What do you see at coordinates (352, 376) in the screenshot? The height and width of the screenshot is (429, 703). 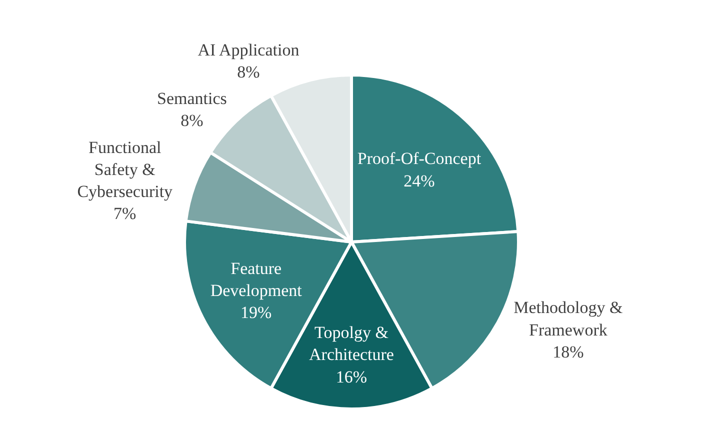 I see `data-label: 16%` at bounding box center [352, 376].